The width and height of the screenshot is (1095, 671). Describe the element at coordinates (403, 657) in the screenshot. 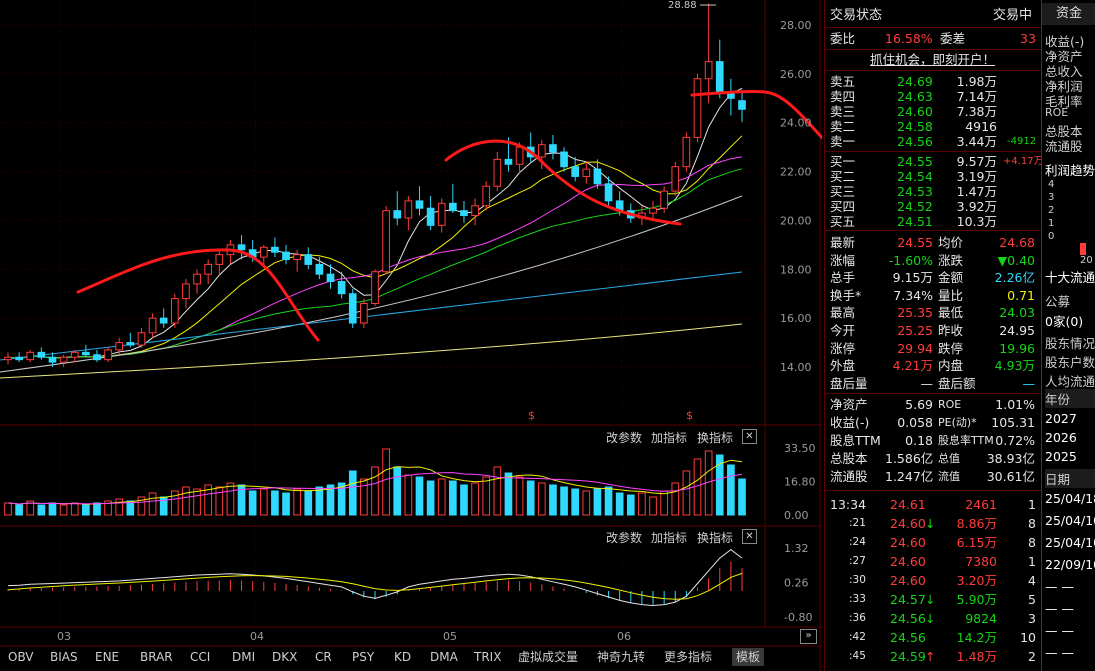

I see `indicator-tab: KD` at that location.